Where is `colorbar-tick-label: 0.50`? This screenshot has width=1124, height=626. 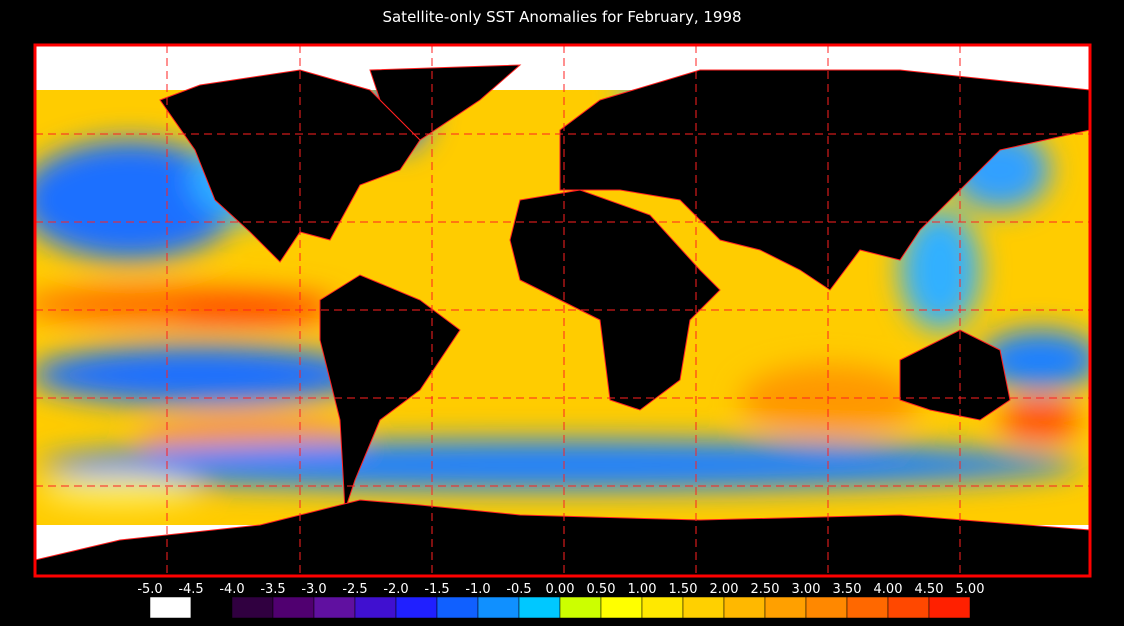
colorbar-tick-label: 0.50 is located at coordinates (601, 589).